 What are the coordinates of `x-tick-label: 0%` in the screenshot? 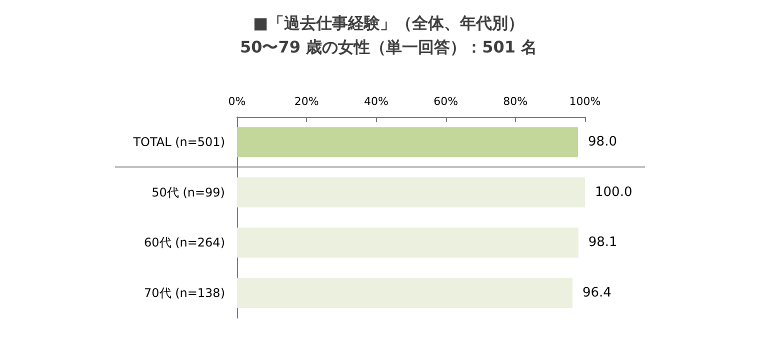 It's located at (237, 101).